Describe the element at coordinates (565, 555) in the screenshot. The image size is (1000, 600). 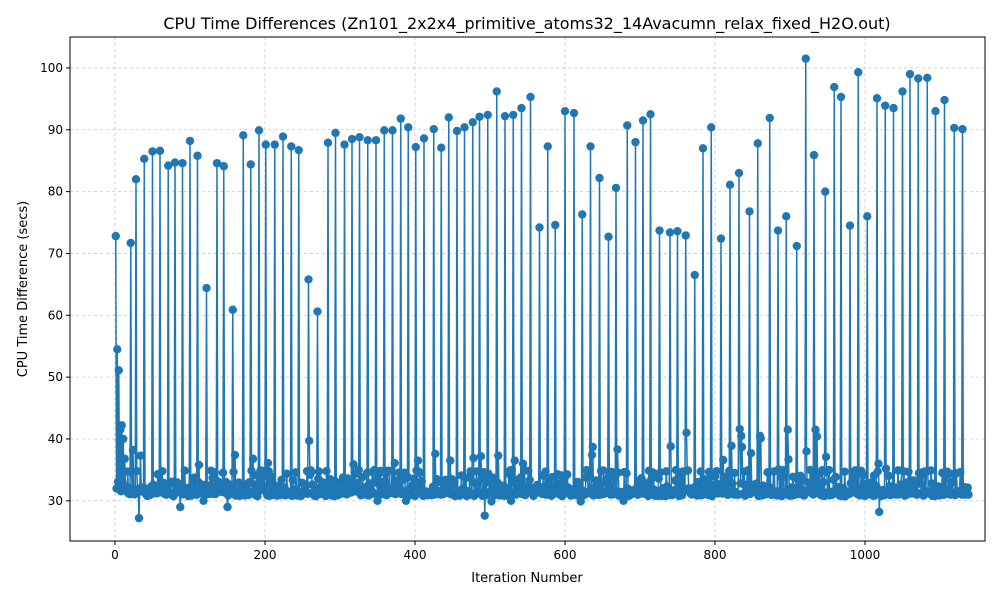
I see `x-tick-label: 600` at that location.